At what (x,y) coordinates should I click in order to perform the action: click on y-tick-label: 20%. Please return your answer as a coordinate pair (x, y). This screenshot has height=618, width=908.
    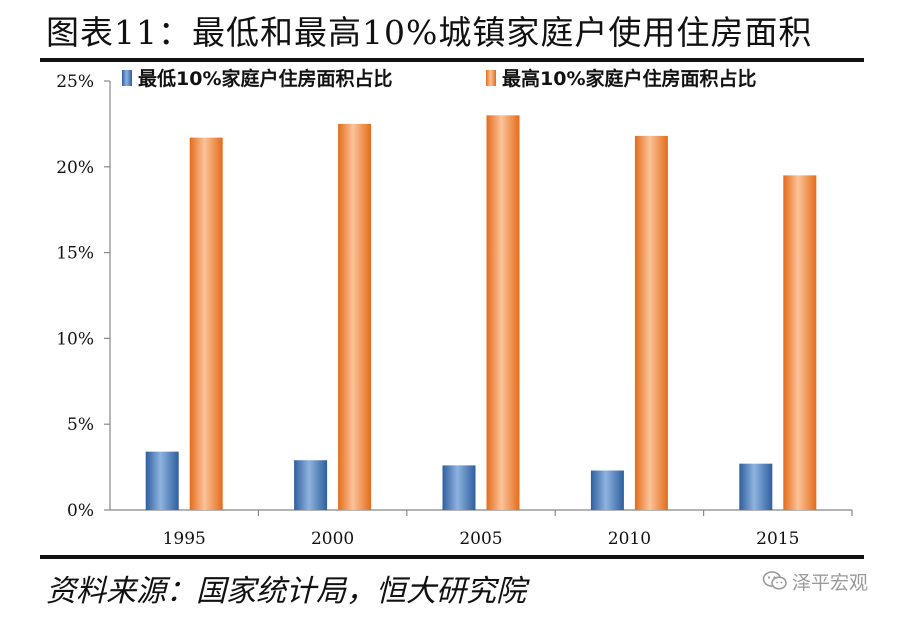
    Looking at the image, I should click on (75, 168).